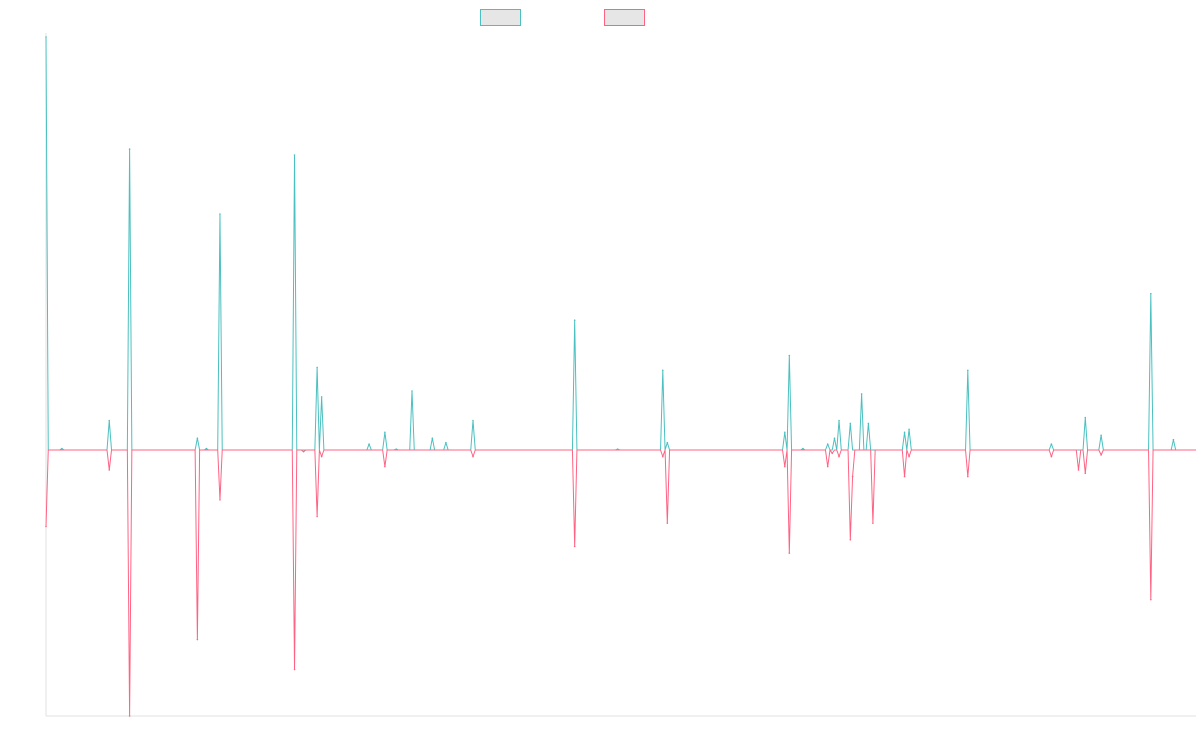 The width and height of the screenshot is (1200, 755). Describe the element at coordinates (562, 17) in the screenshot. I see `legend` at that location.